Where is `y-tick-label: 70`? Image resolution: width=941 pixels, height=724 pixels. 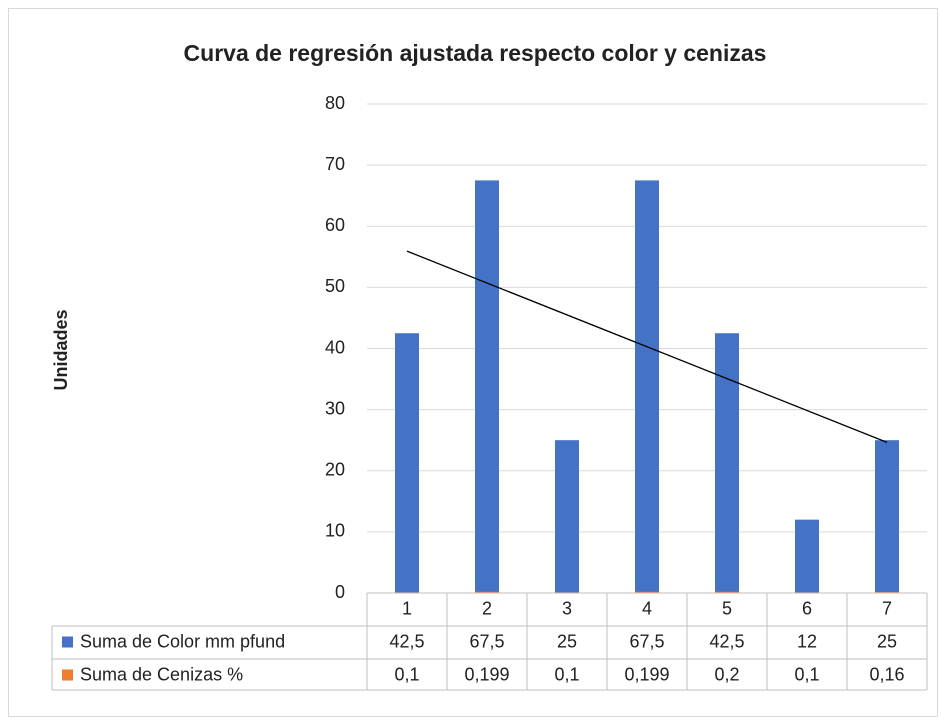 y-tick-label: 70 is located at coordinates (335, 164).